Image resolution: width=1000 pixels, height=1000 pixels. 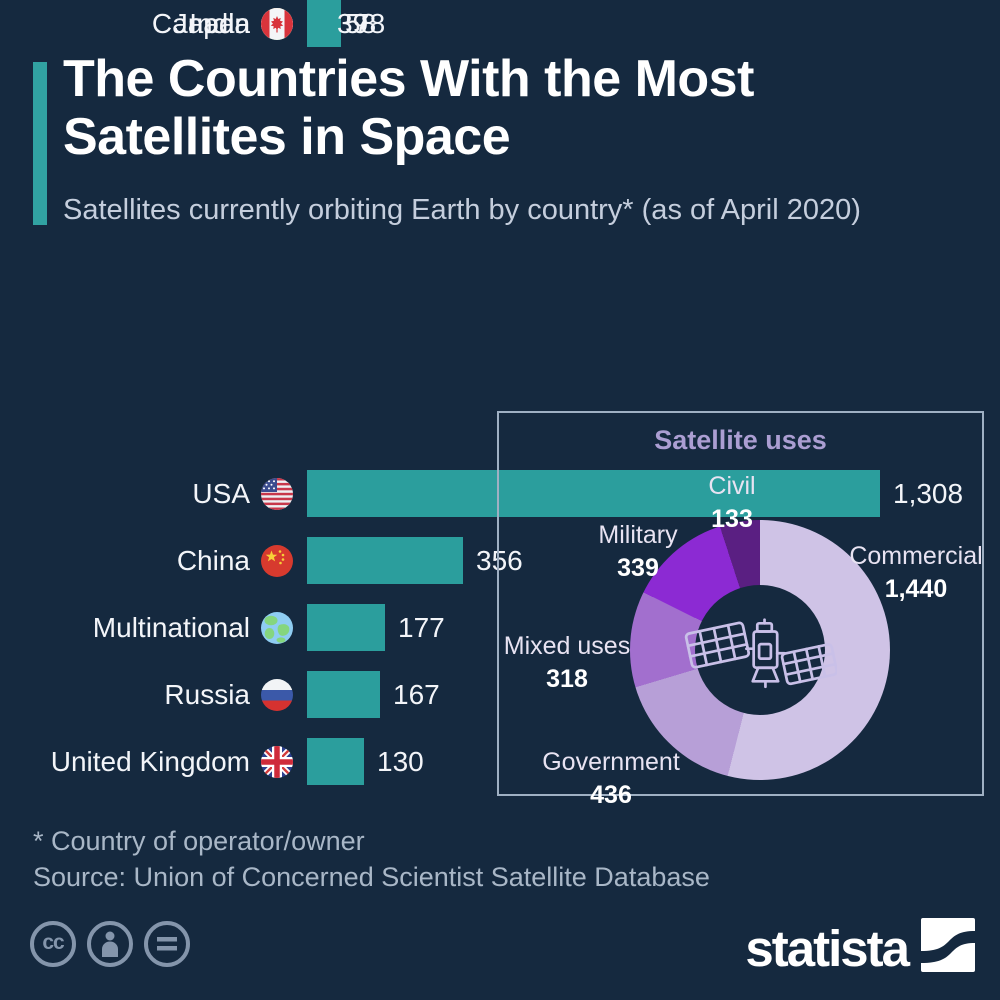 What do you see at coordinates (361, 23) in the screenshot?
I see `bar-value: 58` at bounding box center [361, 23].